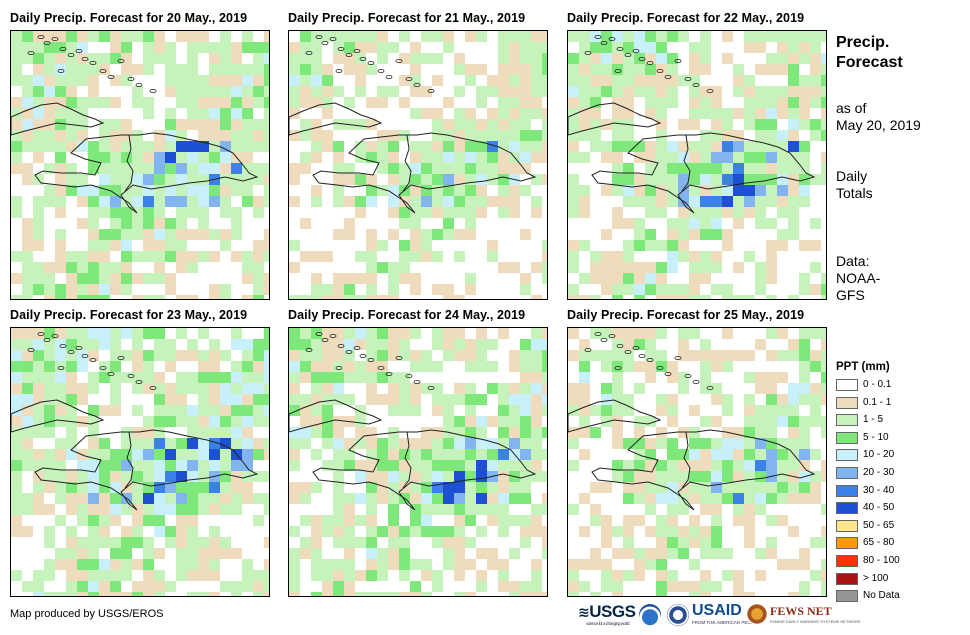 This screenshot has height=635, width=970. I want to click on haiti-dr-border, so click(129, 163).